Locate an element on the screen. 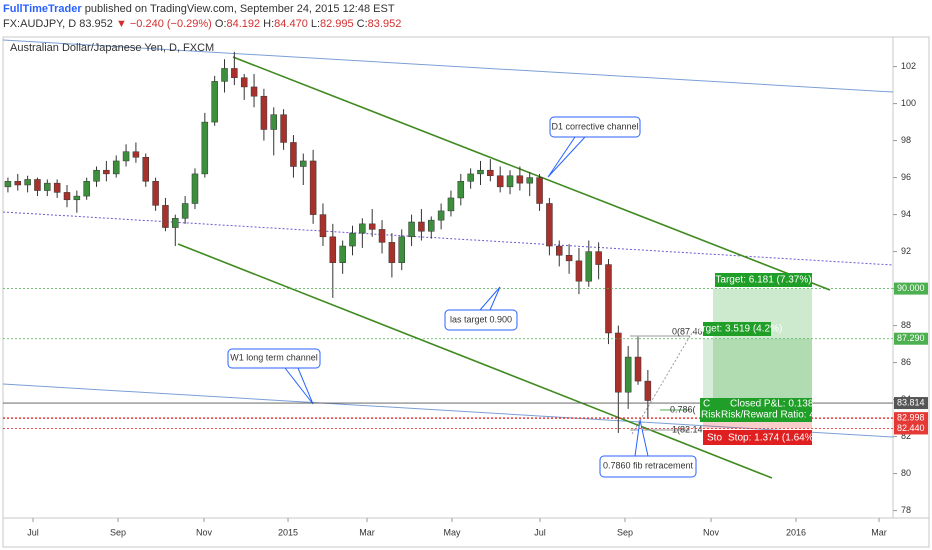  ohlc-value: 83.952 is located at coordinates (384, 24).